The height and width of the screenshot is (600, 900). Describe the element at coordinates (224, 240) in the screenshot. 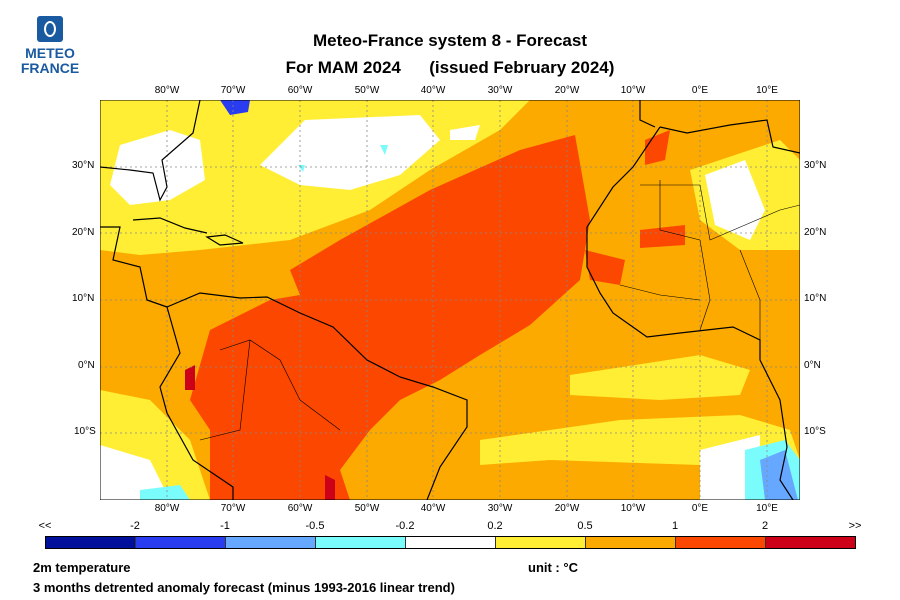

I see `coastline-hispaniola` at that location.